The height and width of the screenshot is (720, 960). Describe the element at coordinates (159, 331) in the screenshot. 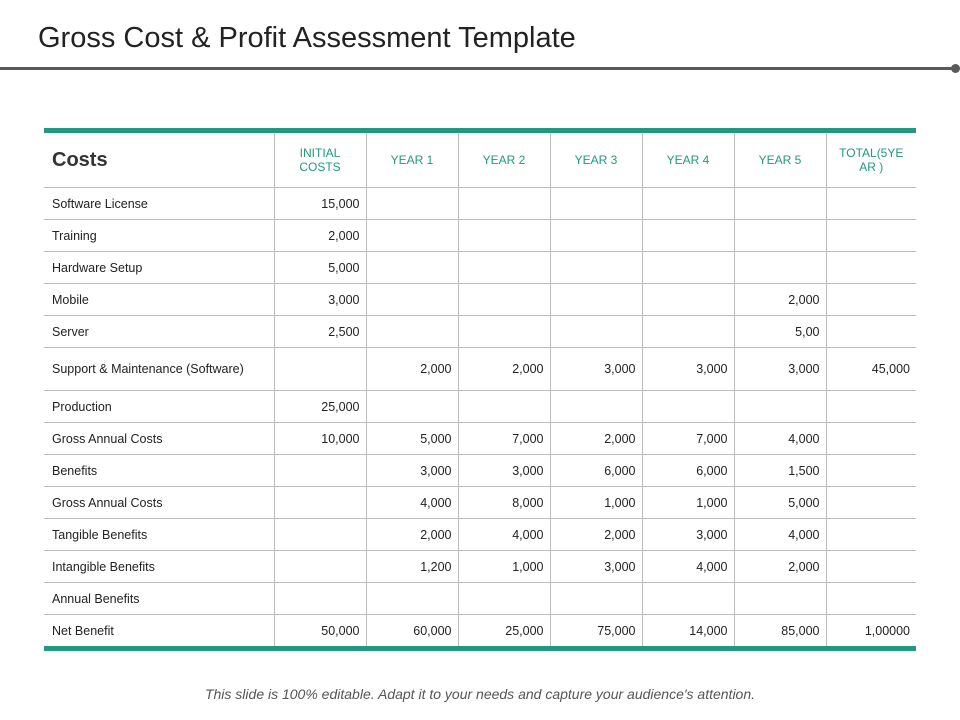

I see `row-label: Server` at that location.